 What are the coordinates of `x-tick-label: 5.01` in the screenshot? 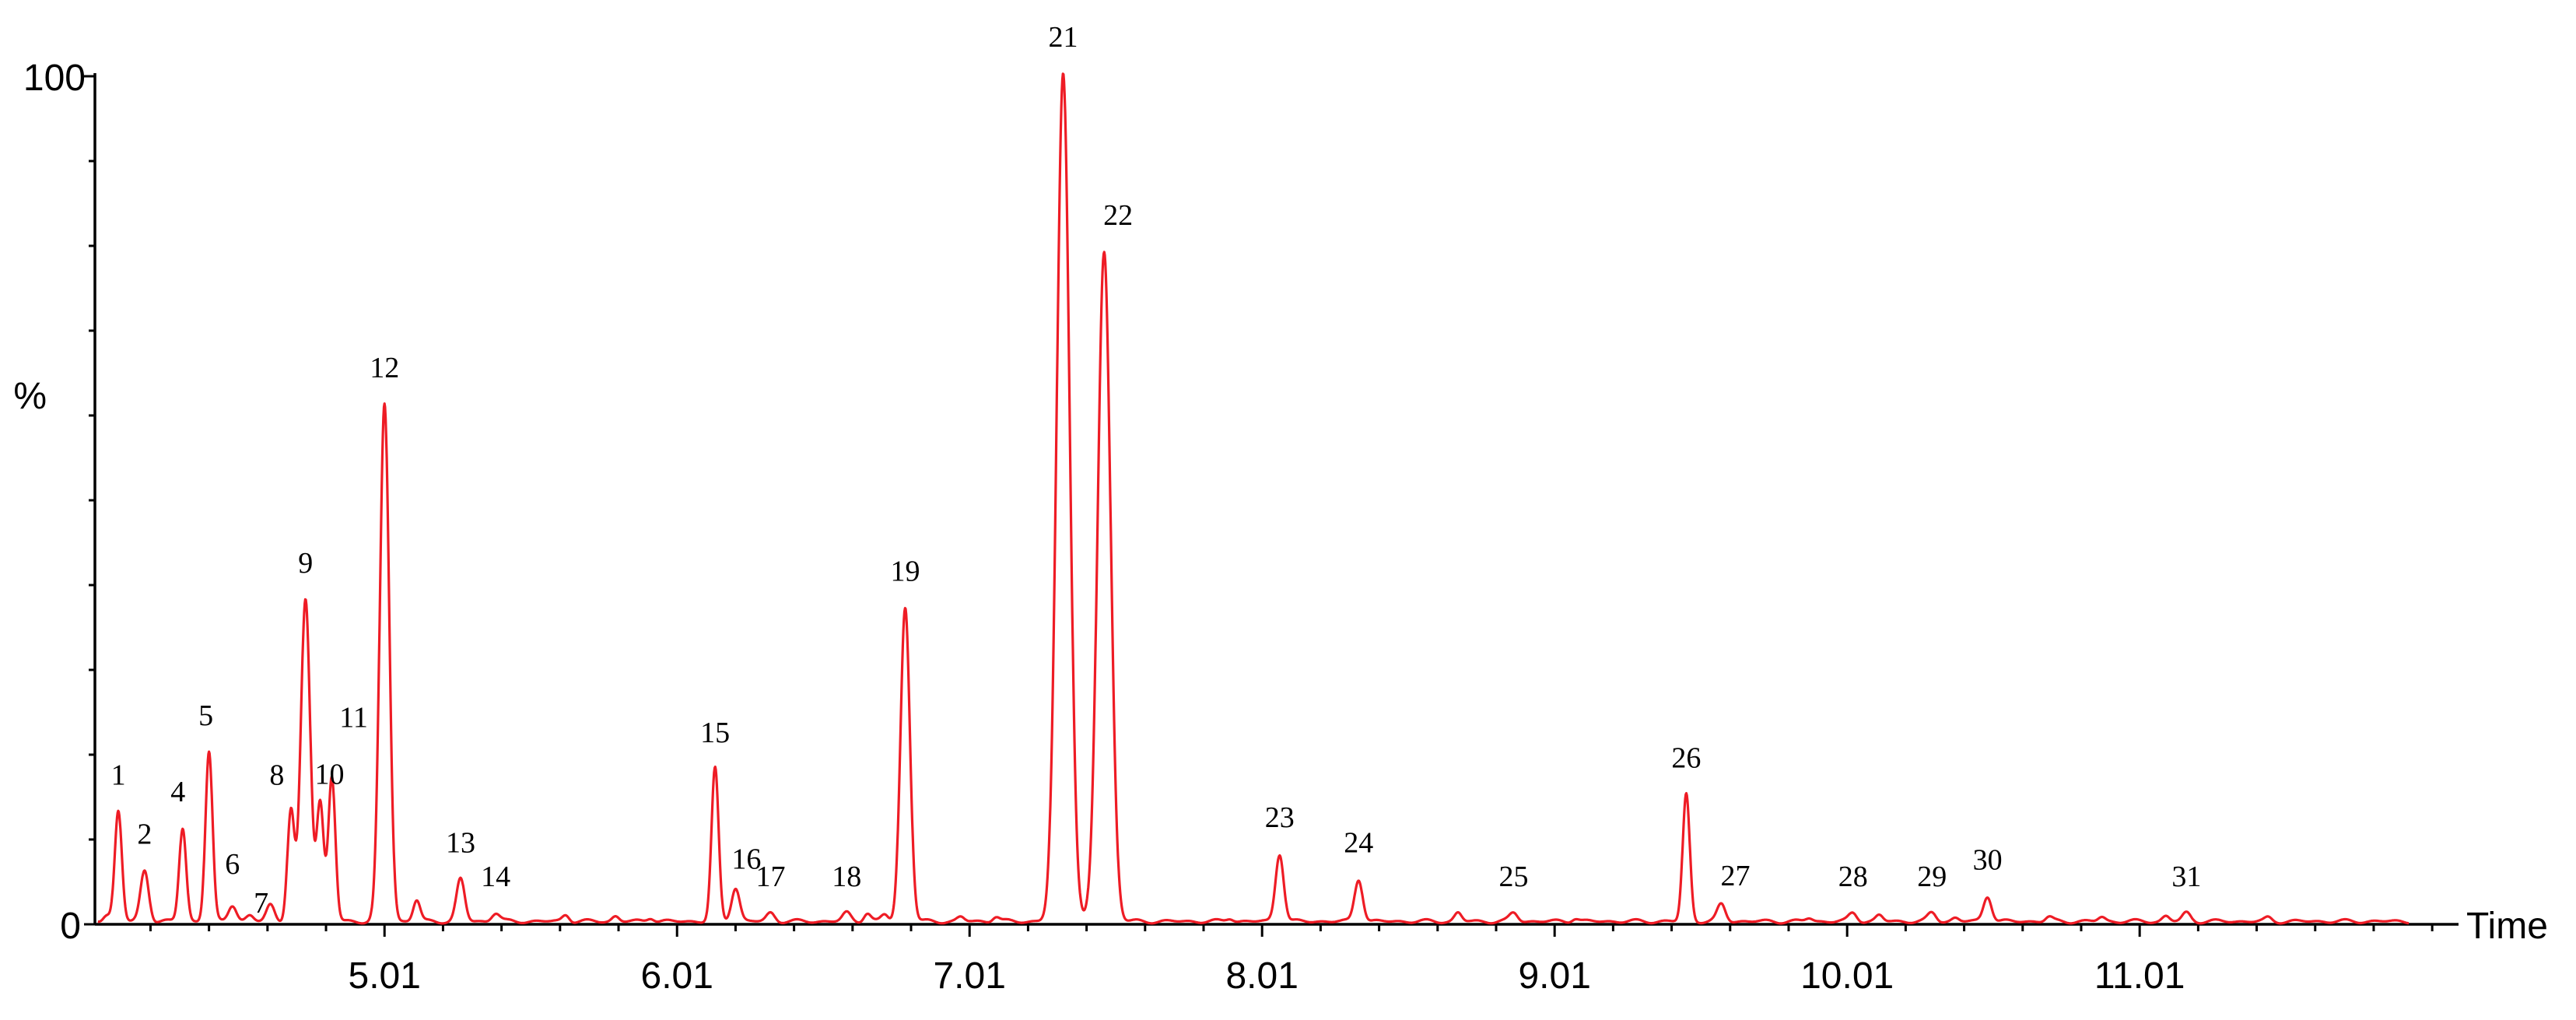 It's located at (385, 976).